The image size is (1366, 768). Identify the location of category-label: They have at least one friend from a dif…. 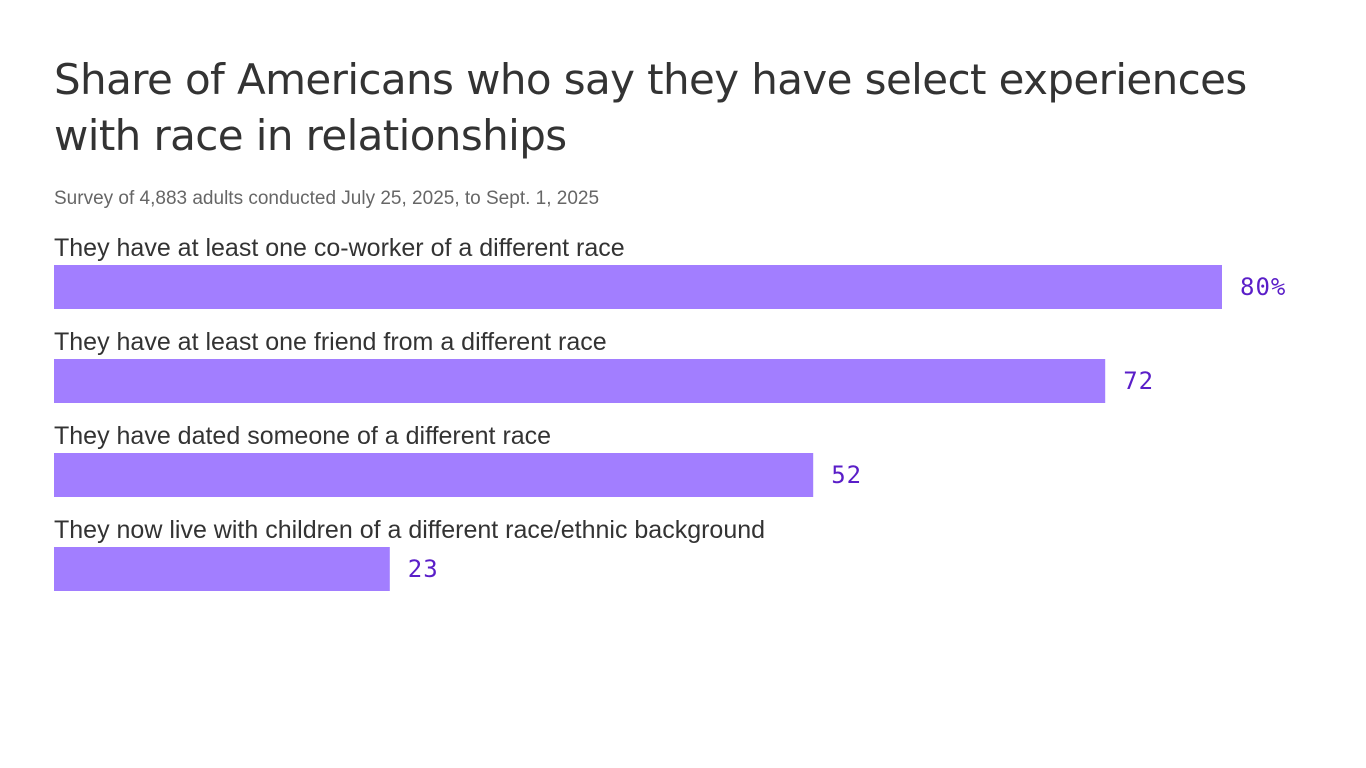
(330, 342).